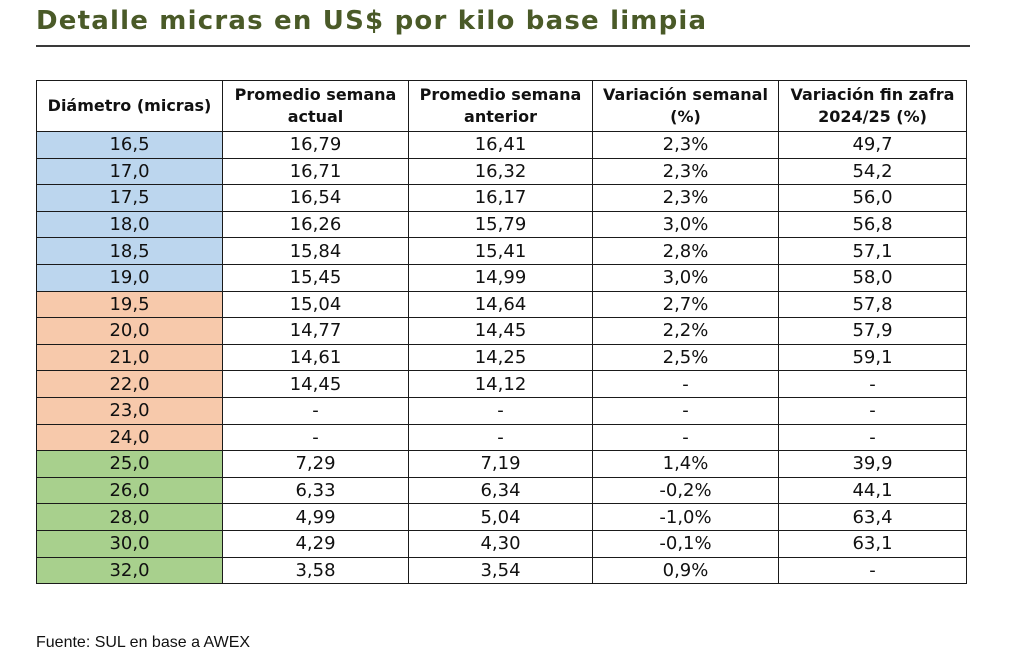 The width and height of the screenshot is (1024, 661). What do you see at coordinates (685, 251) in the screenshot?
I see `cell-variacion-semanal: 2,8%` at bounding box center [685, 251].